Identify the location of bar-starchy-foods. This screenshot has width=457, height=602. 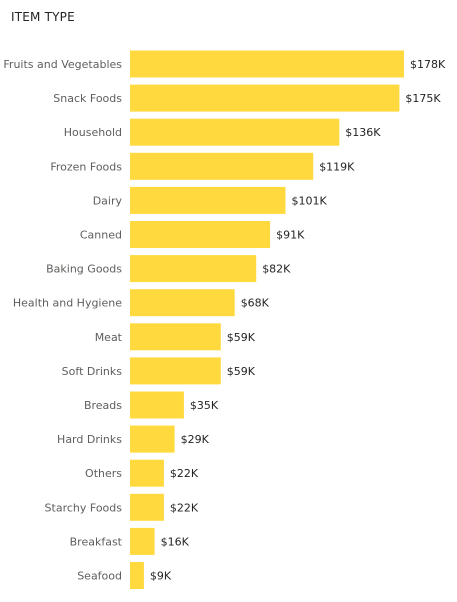
(147, 507).